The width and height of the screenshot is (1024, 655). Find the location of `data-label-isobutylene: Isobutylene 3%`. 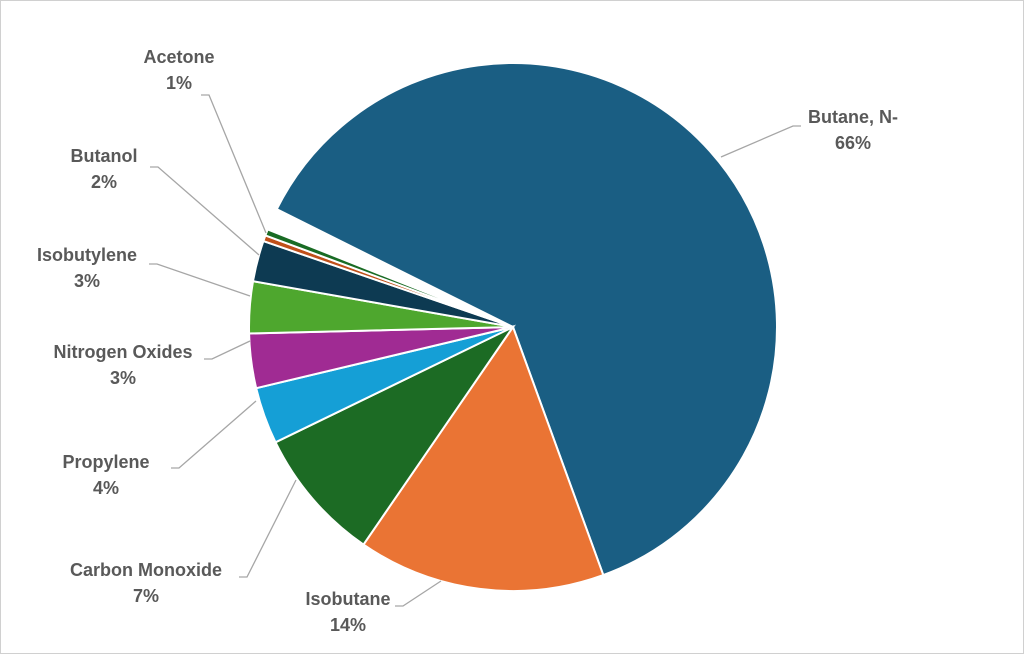

data-label-isobutylene: Isobutylene 3% is located at coordinates (87, 268).